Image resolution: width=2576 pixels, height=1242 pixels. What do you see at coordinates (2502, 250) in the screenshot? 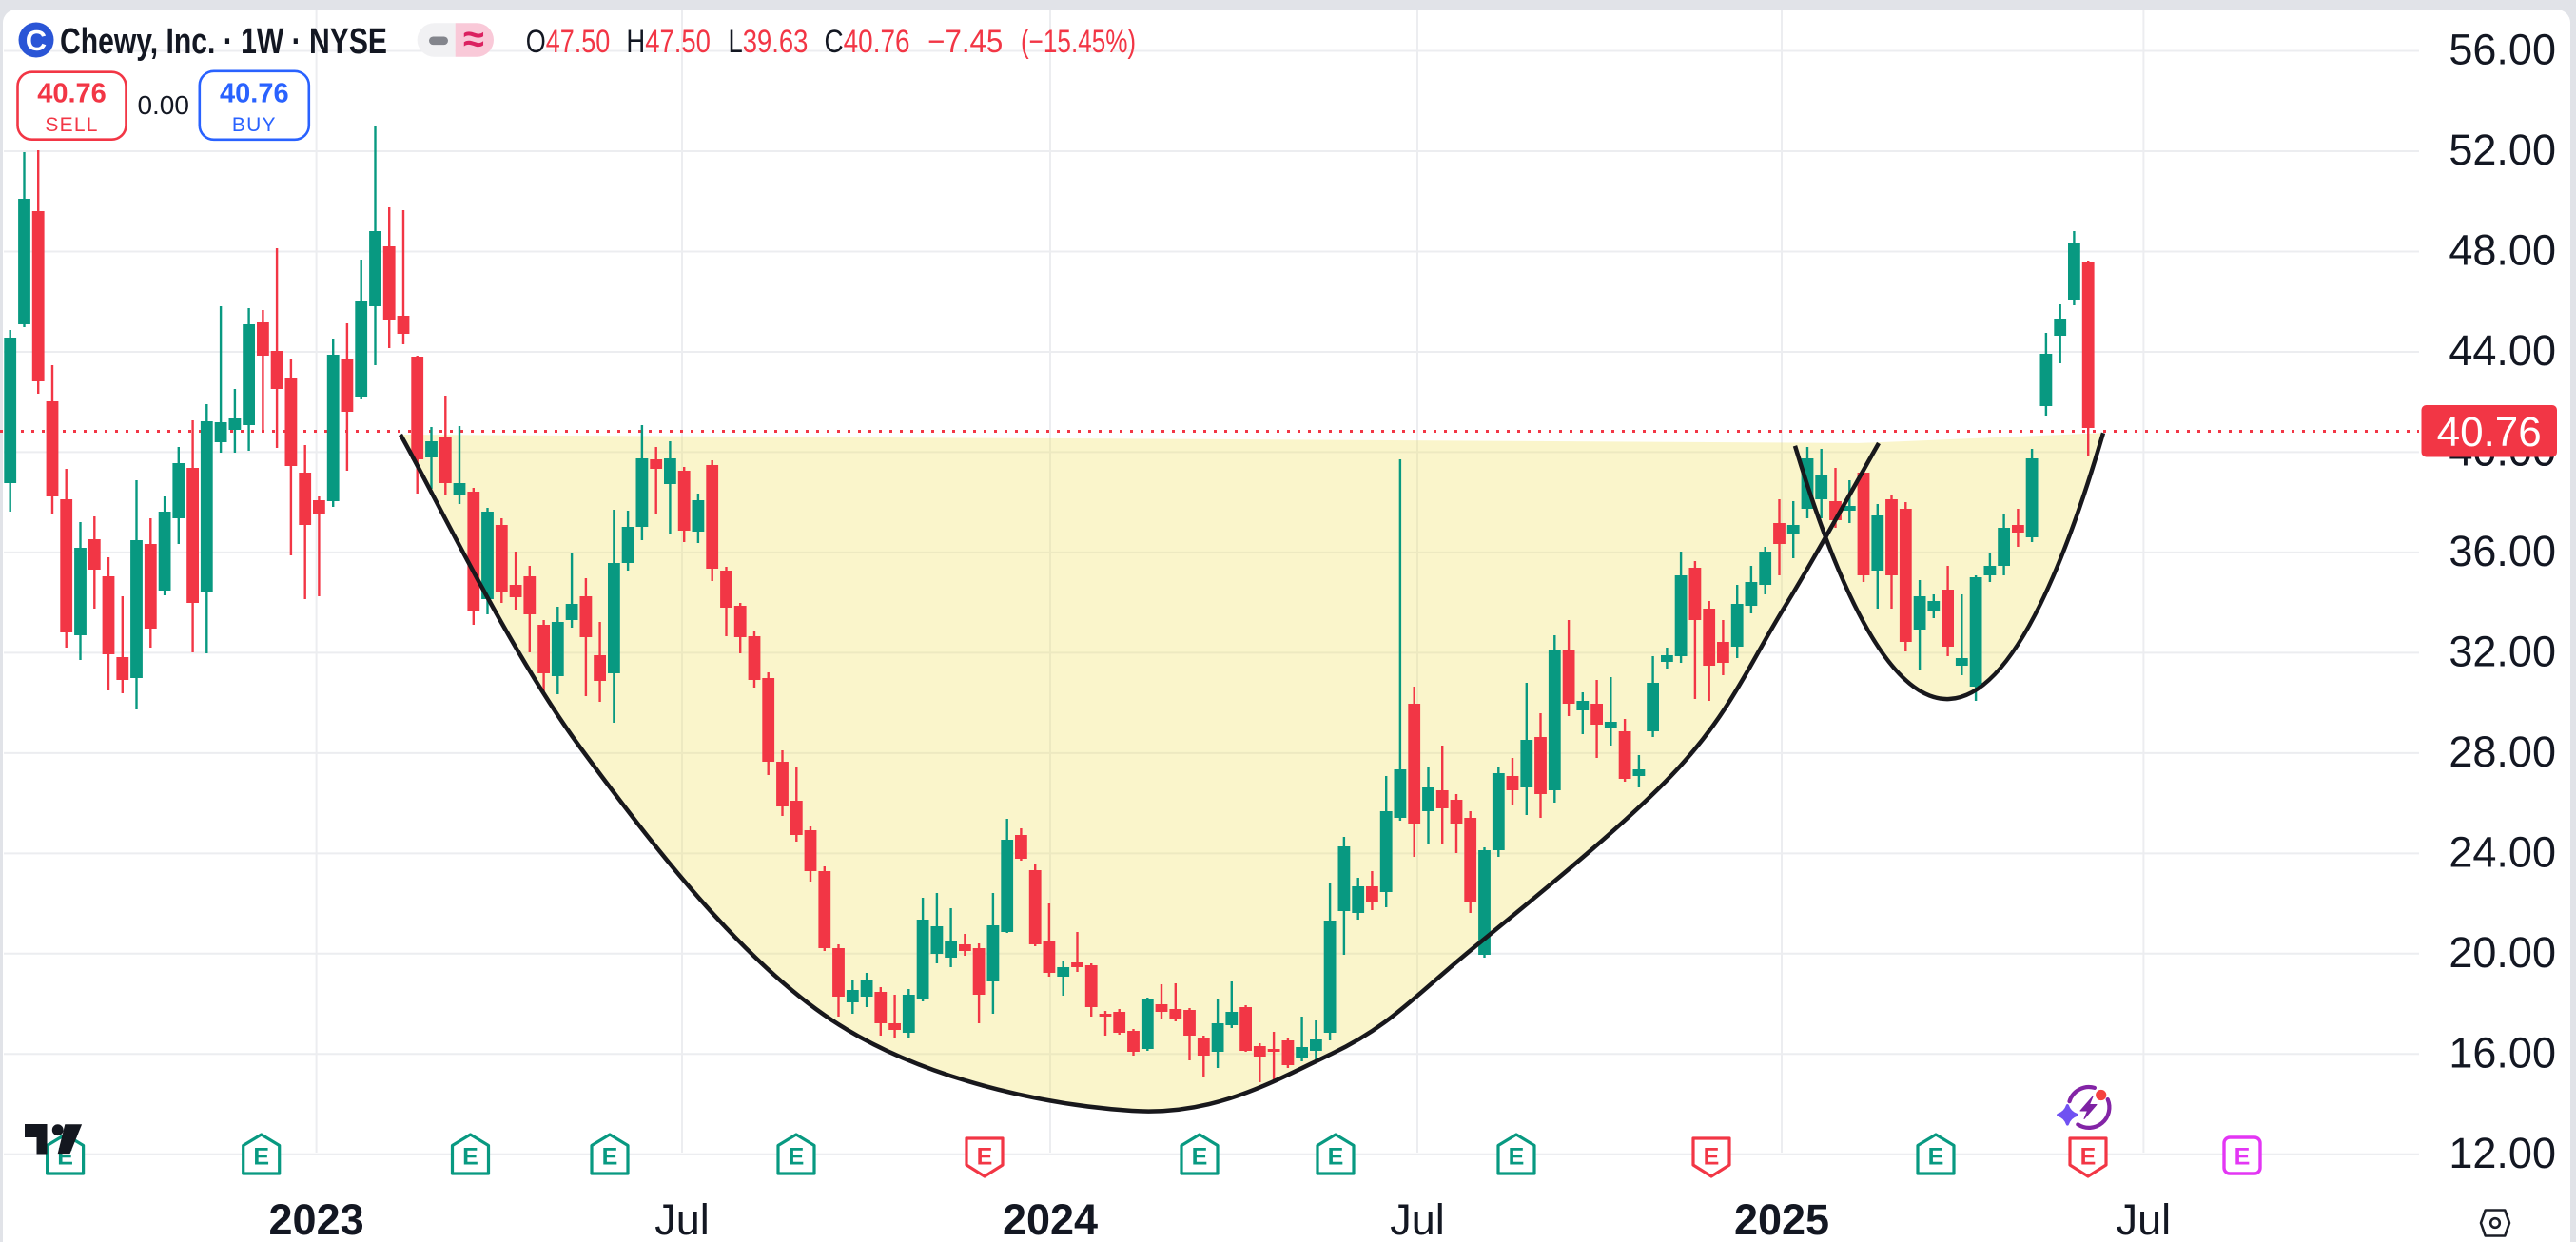
I see `svg-text: 48.00` at bounding box center [2502, 250].